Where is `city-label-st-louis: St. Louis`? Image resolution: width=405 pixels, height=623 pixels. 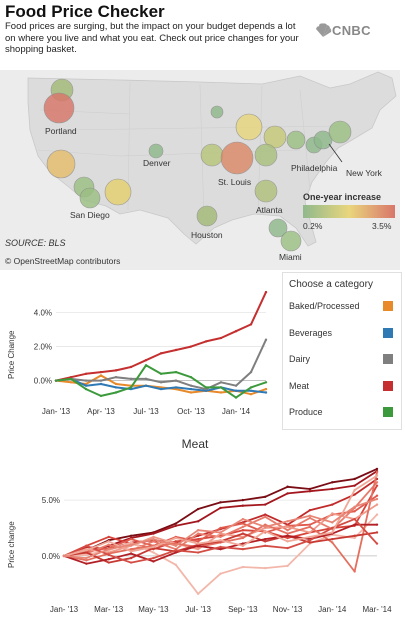
city-label-st-louis: St. Louis is located at coordinates (234, 182).